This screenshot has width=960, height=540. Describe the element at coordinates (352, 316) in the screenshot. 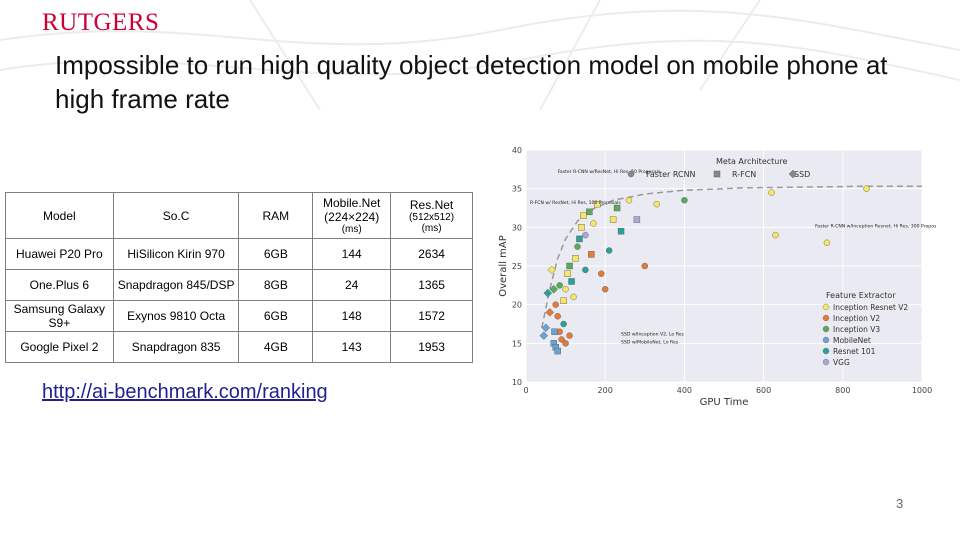

I see `cell-mobilenet: 148` at that location.